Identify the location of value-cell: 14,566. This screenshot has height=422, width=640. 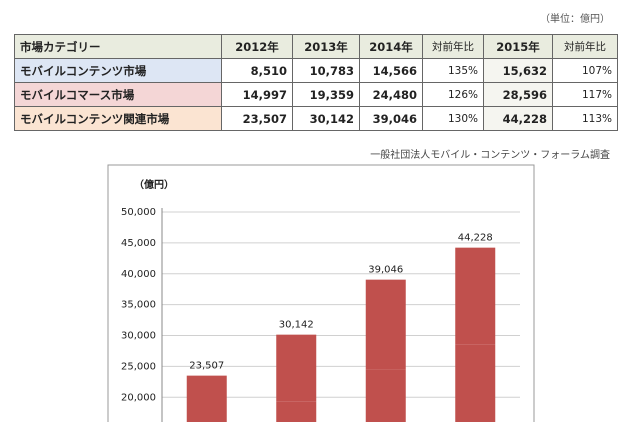
(391, 70).